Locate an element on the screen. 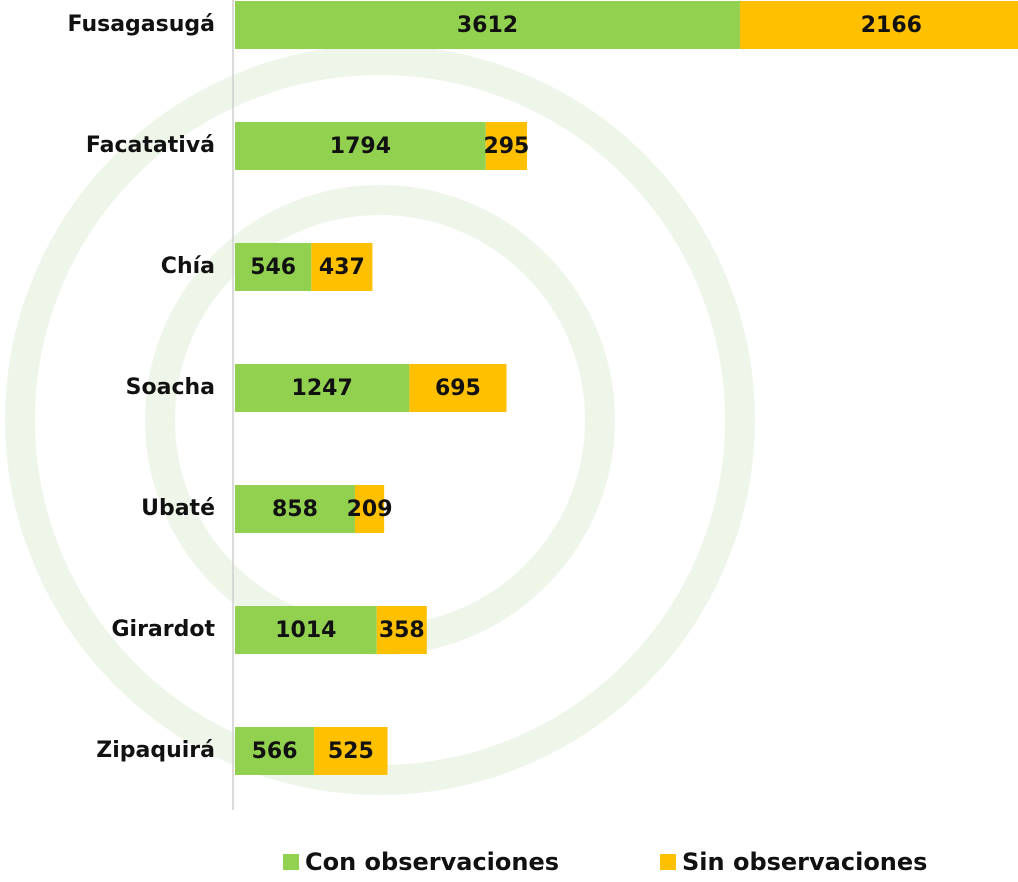 The width and height of the screenshot is (1018, 882). value-label: 695 is located at coordinates (458, 388).